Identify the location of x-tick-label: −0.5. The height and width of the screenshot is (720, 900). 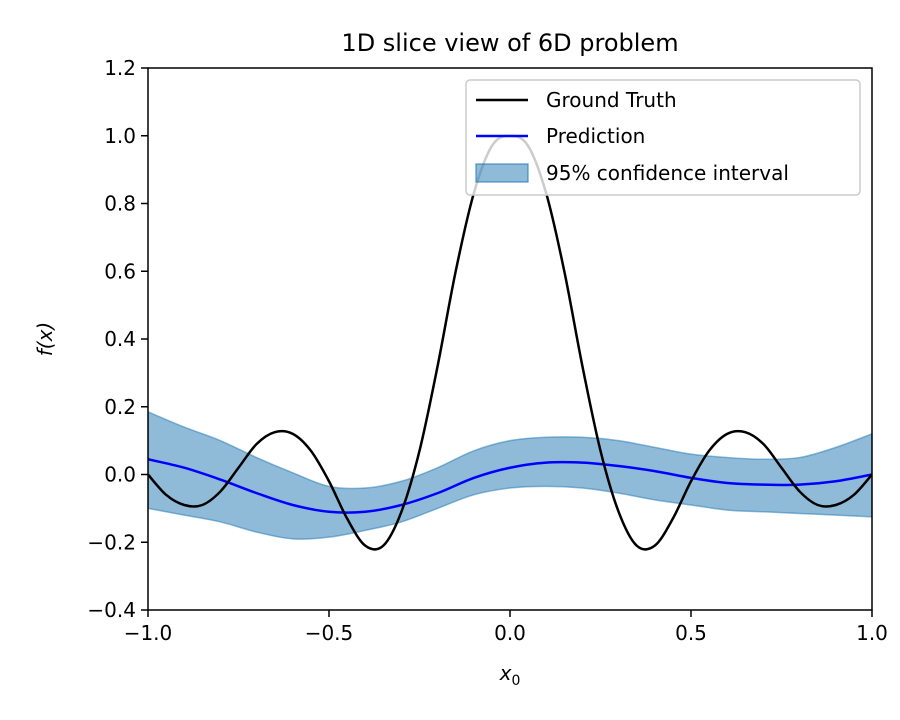
(329, 633).